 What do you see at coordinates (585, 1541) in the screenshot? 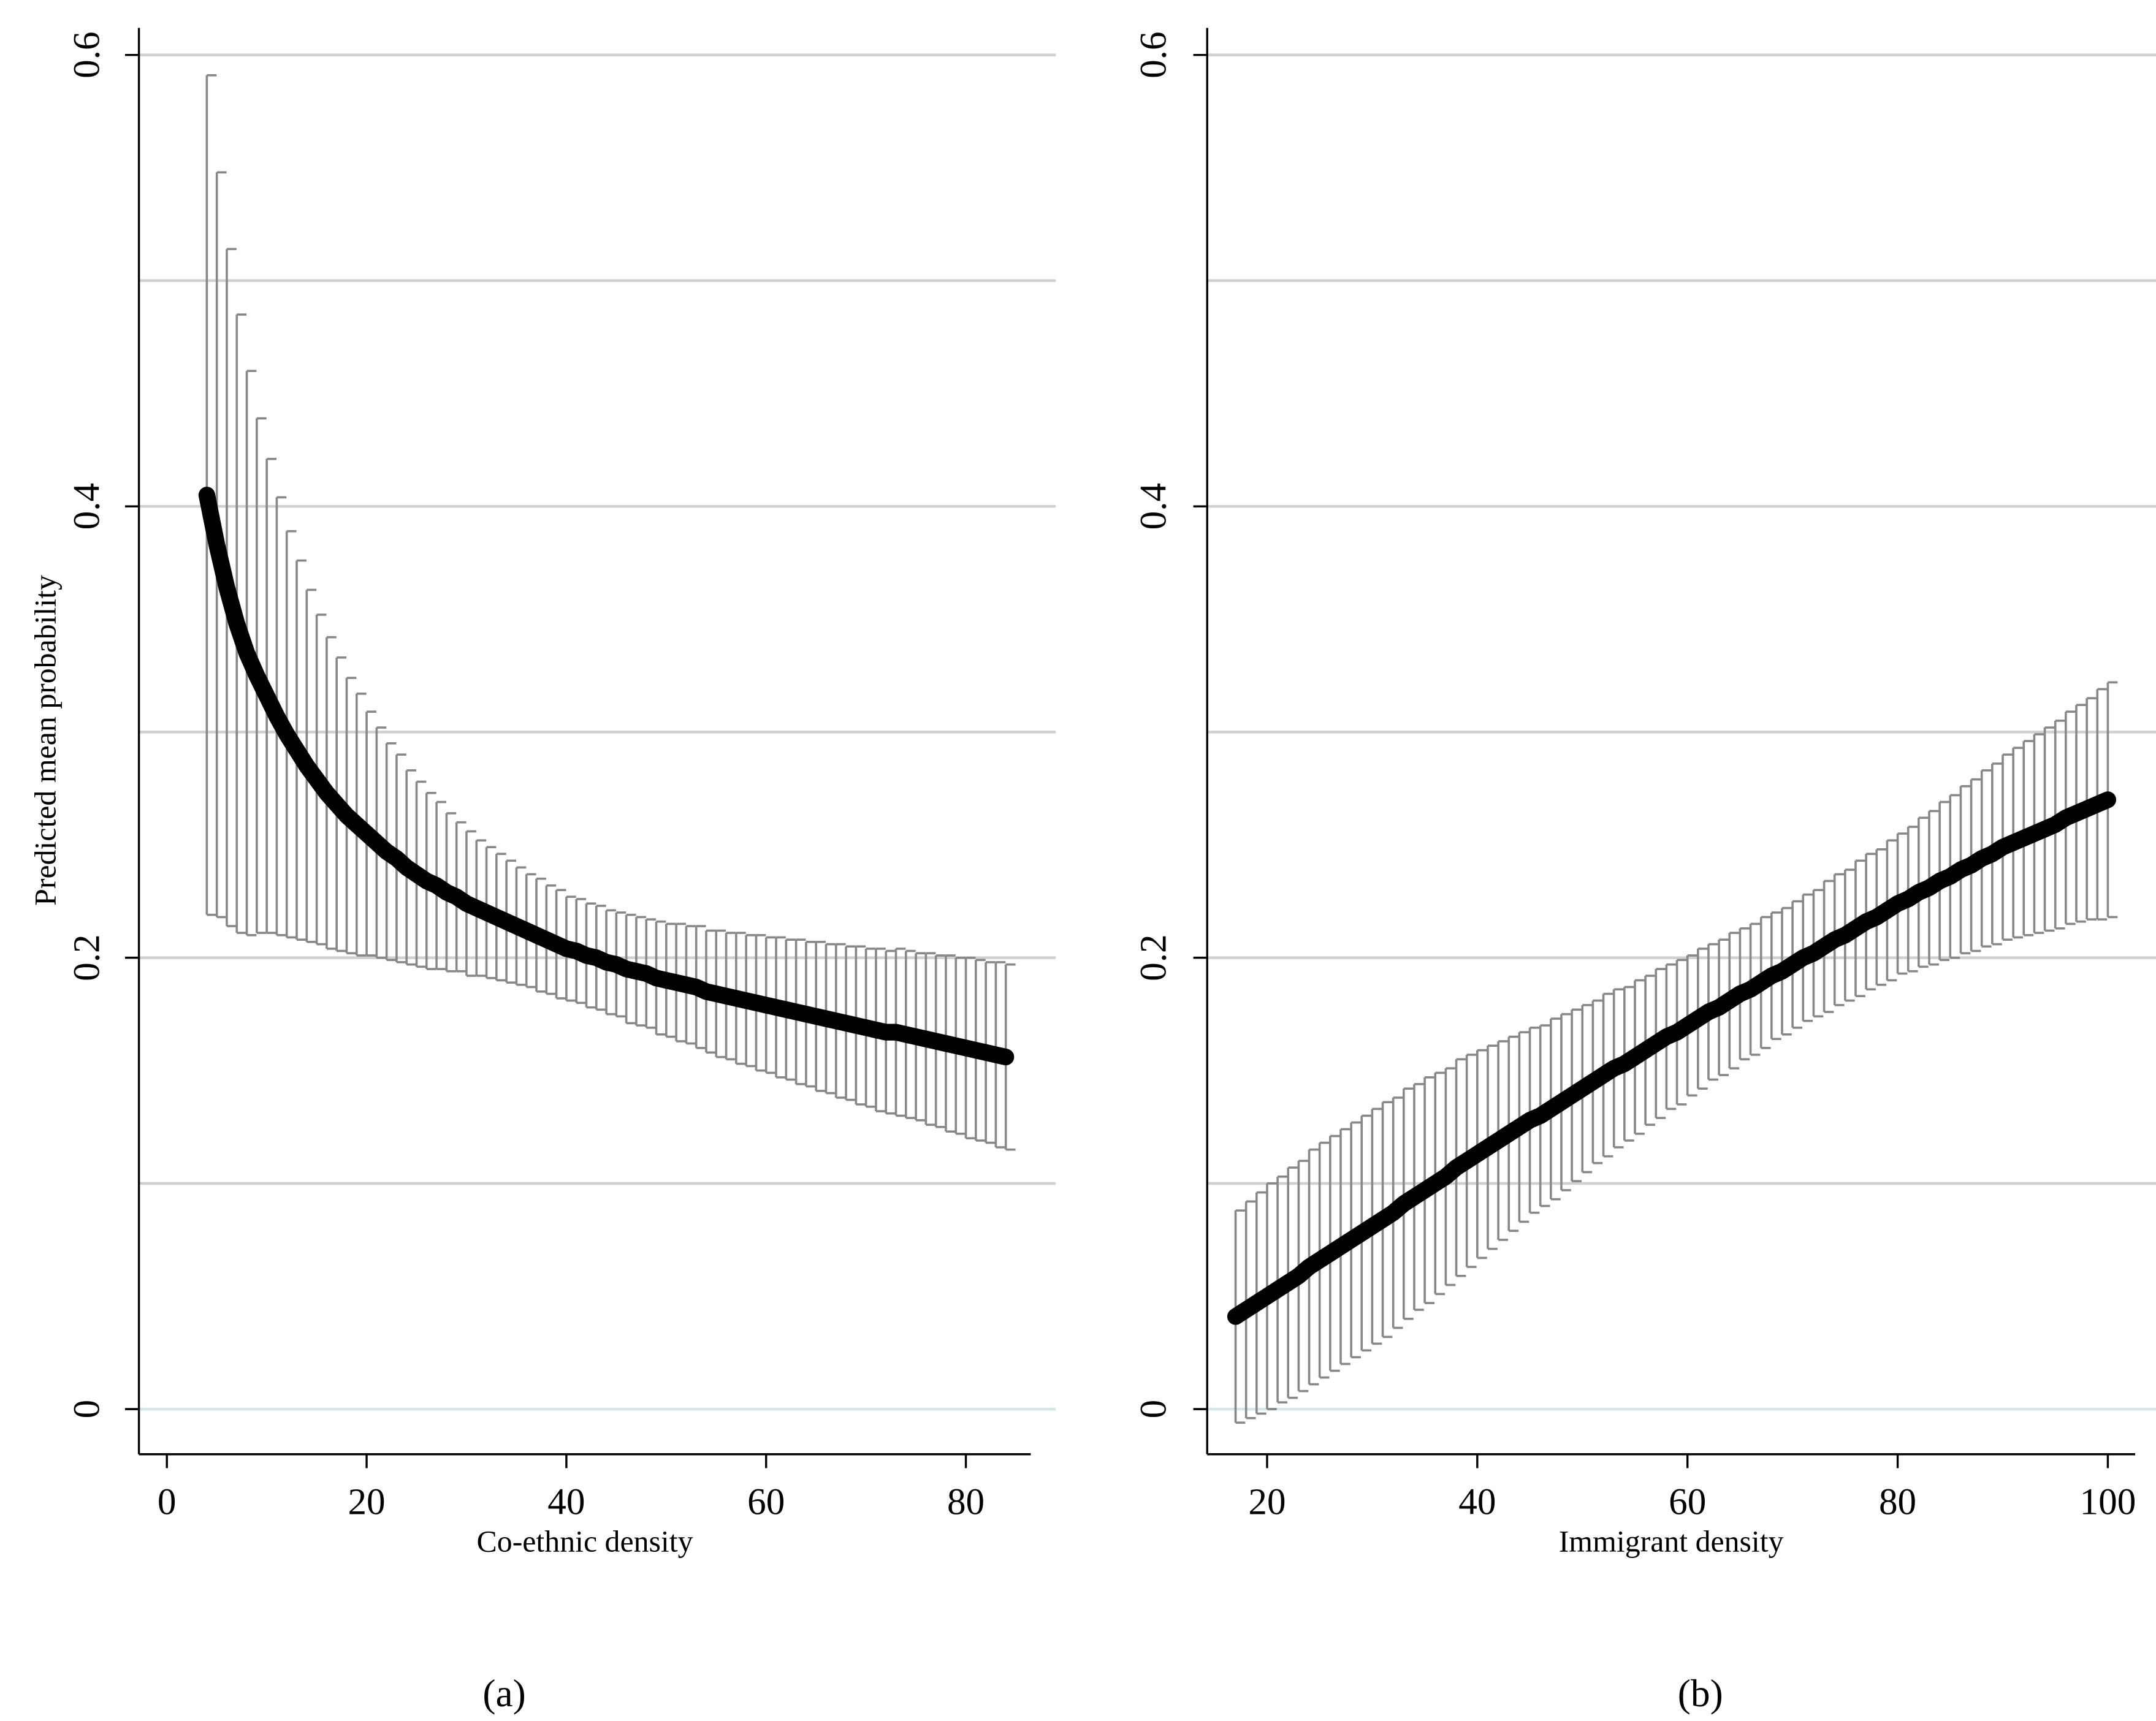
I see `x-axis-label: Co-ethnic density` at bounding box center [585, 1541].